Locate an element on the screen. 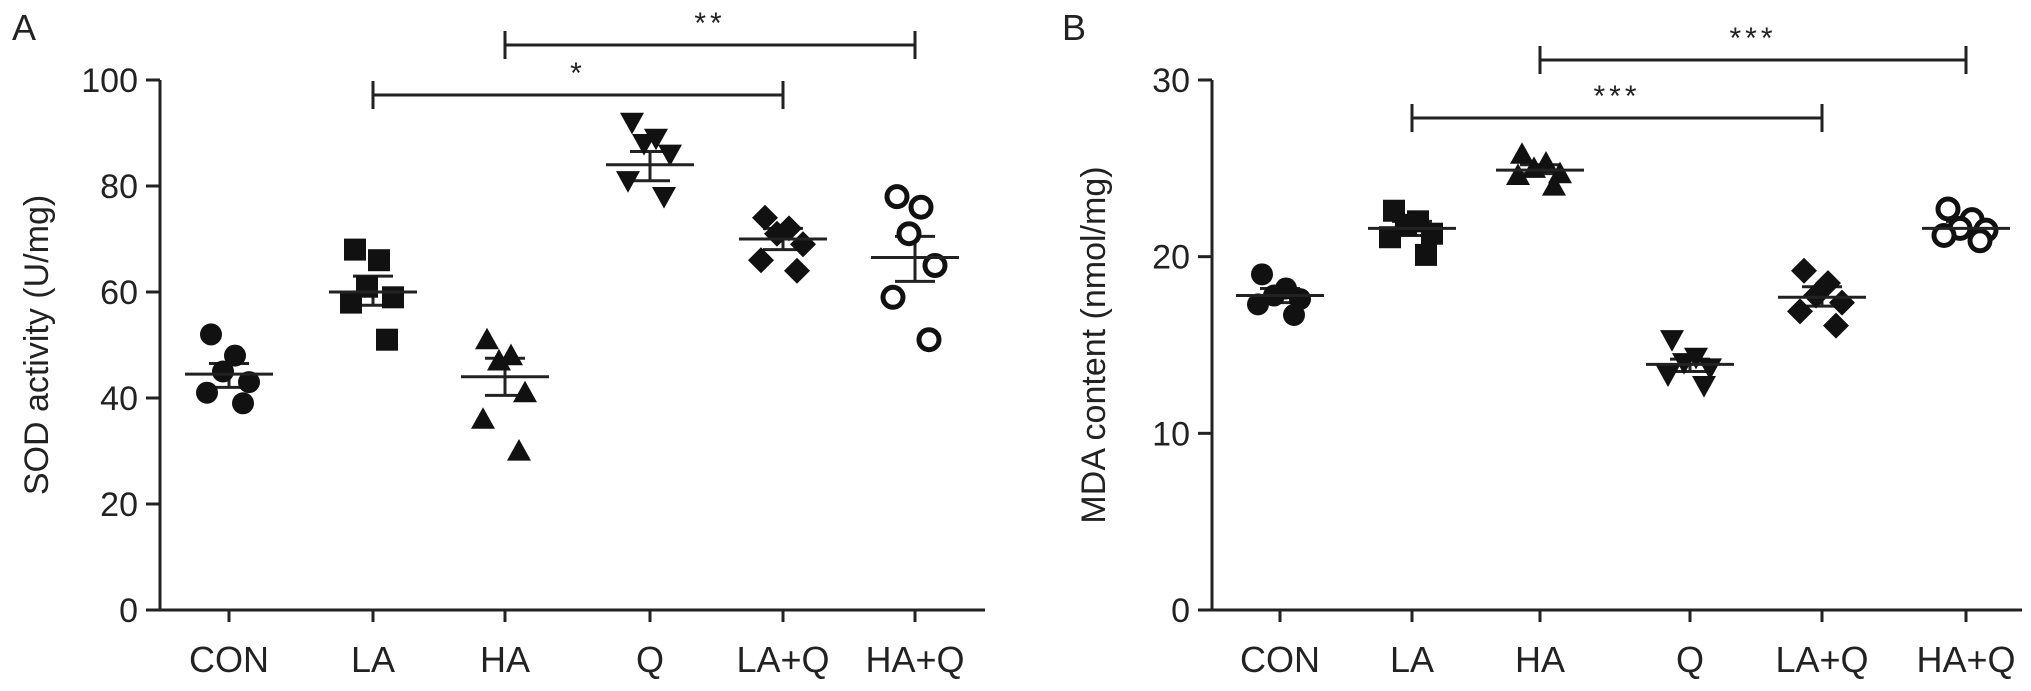 The width and height of the screenshot is (2031, 691). x-category-label: LA+Q is located at coordinates (1821, 659).